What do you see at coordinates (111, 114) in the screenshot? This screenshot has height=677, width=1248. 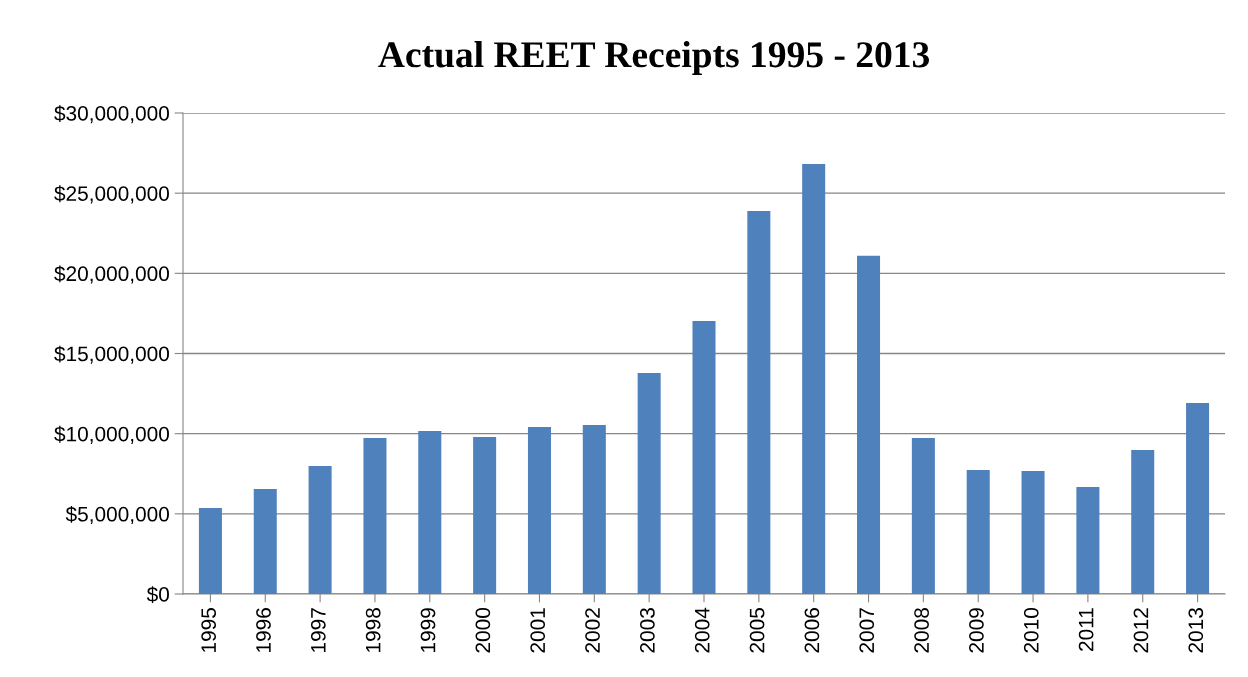 I see `y-tick-label: $30,000,000` at bounding box center [111, 114].